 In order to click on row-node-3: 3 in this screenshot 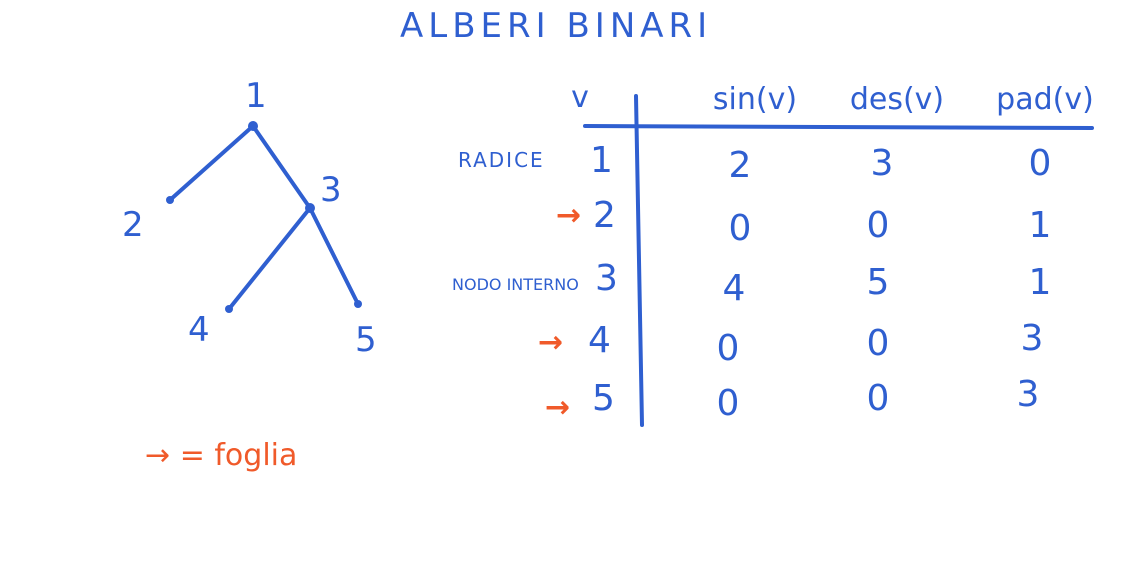, I will do `click(606, 278)`.